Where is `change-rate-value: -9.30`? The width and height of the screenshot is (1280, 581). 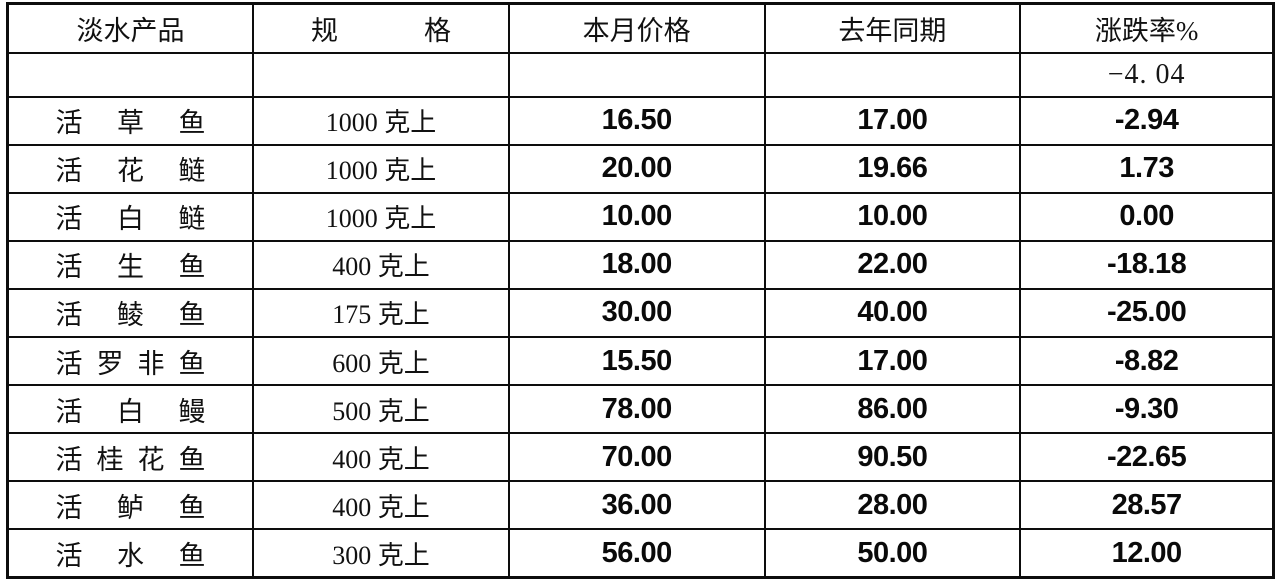
change-rate-value: -9.30 is located at coordinates (1146, 408).